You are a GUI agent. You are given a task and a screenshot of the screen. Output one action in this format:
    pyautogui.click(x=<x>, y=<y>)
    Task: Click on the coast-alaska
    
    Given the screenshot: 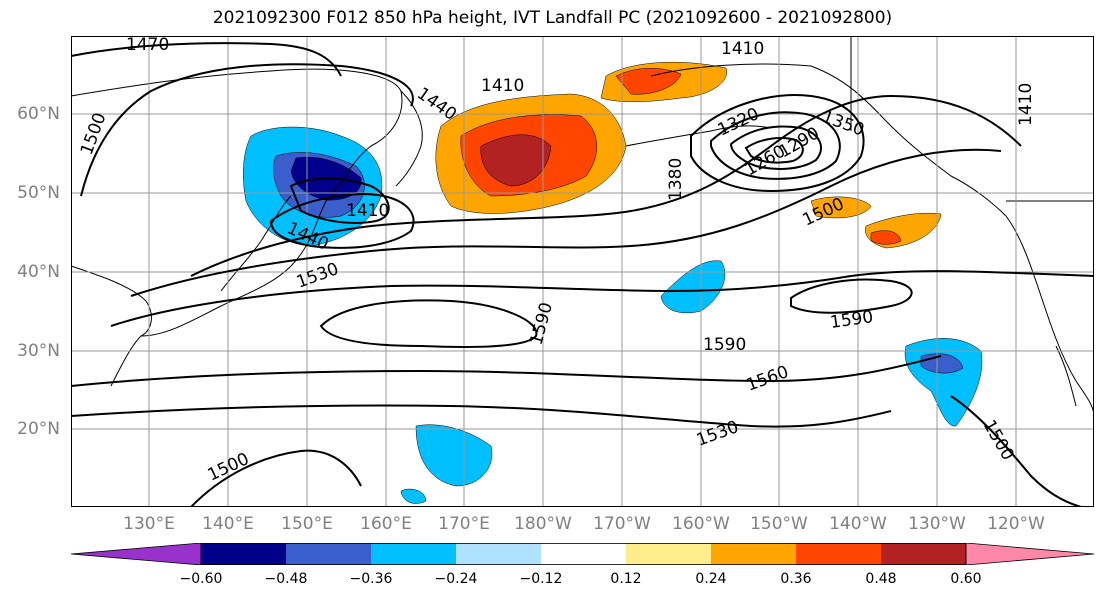 What is the action you would take?
    pyautogui.click(x=828, y=140)
    